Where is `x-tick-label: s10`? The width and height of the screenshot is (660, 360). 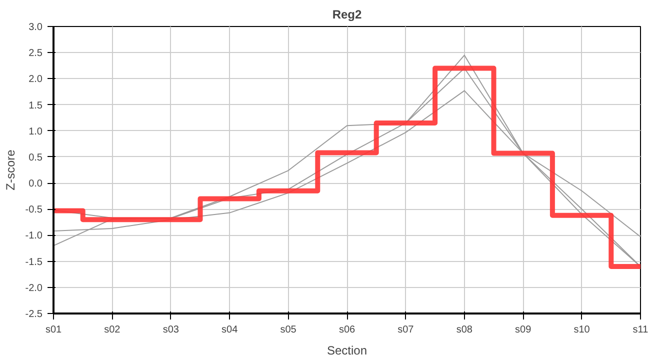 x-tick-label: s10 is located at coordinates (582, 330).